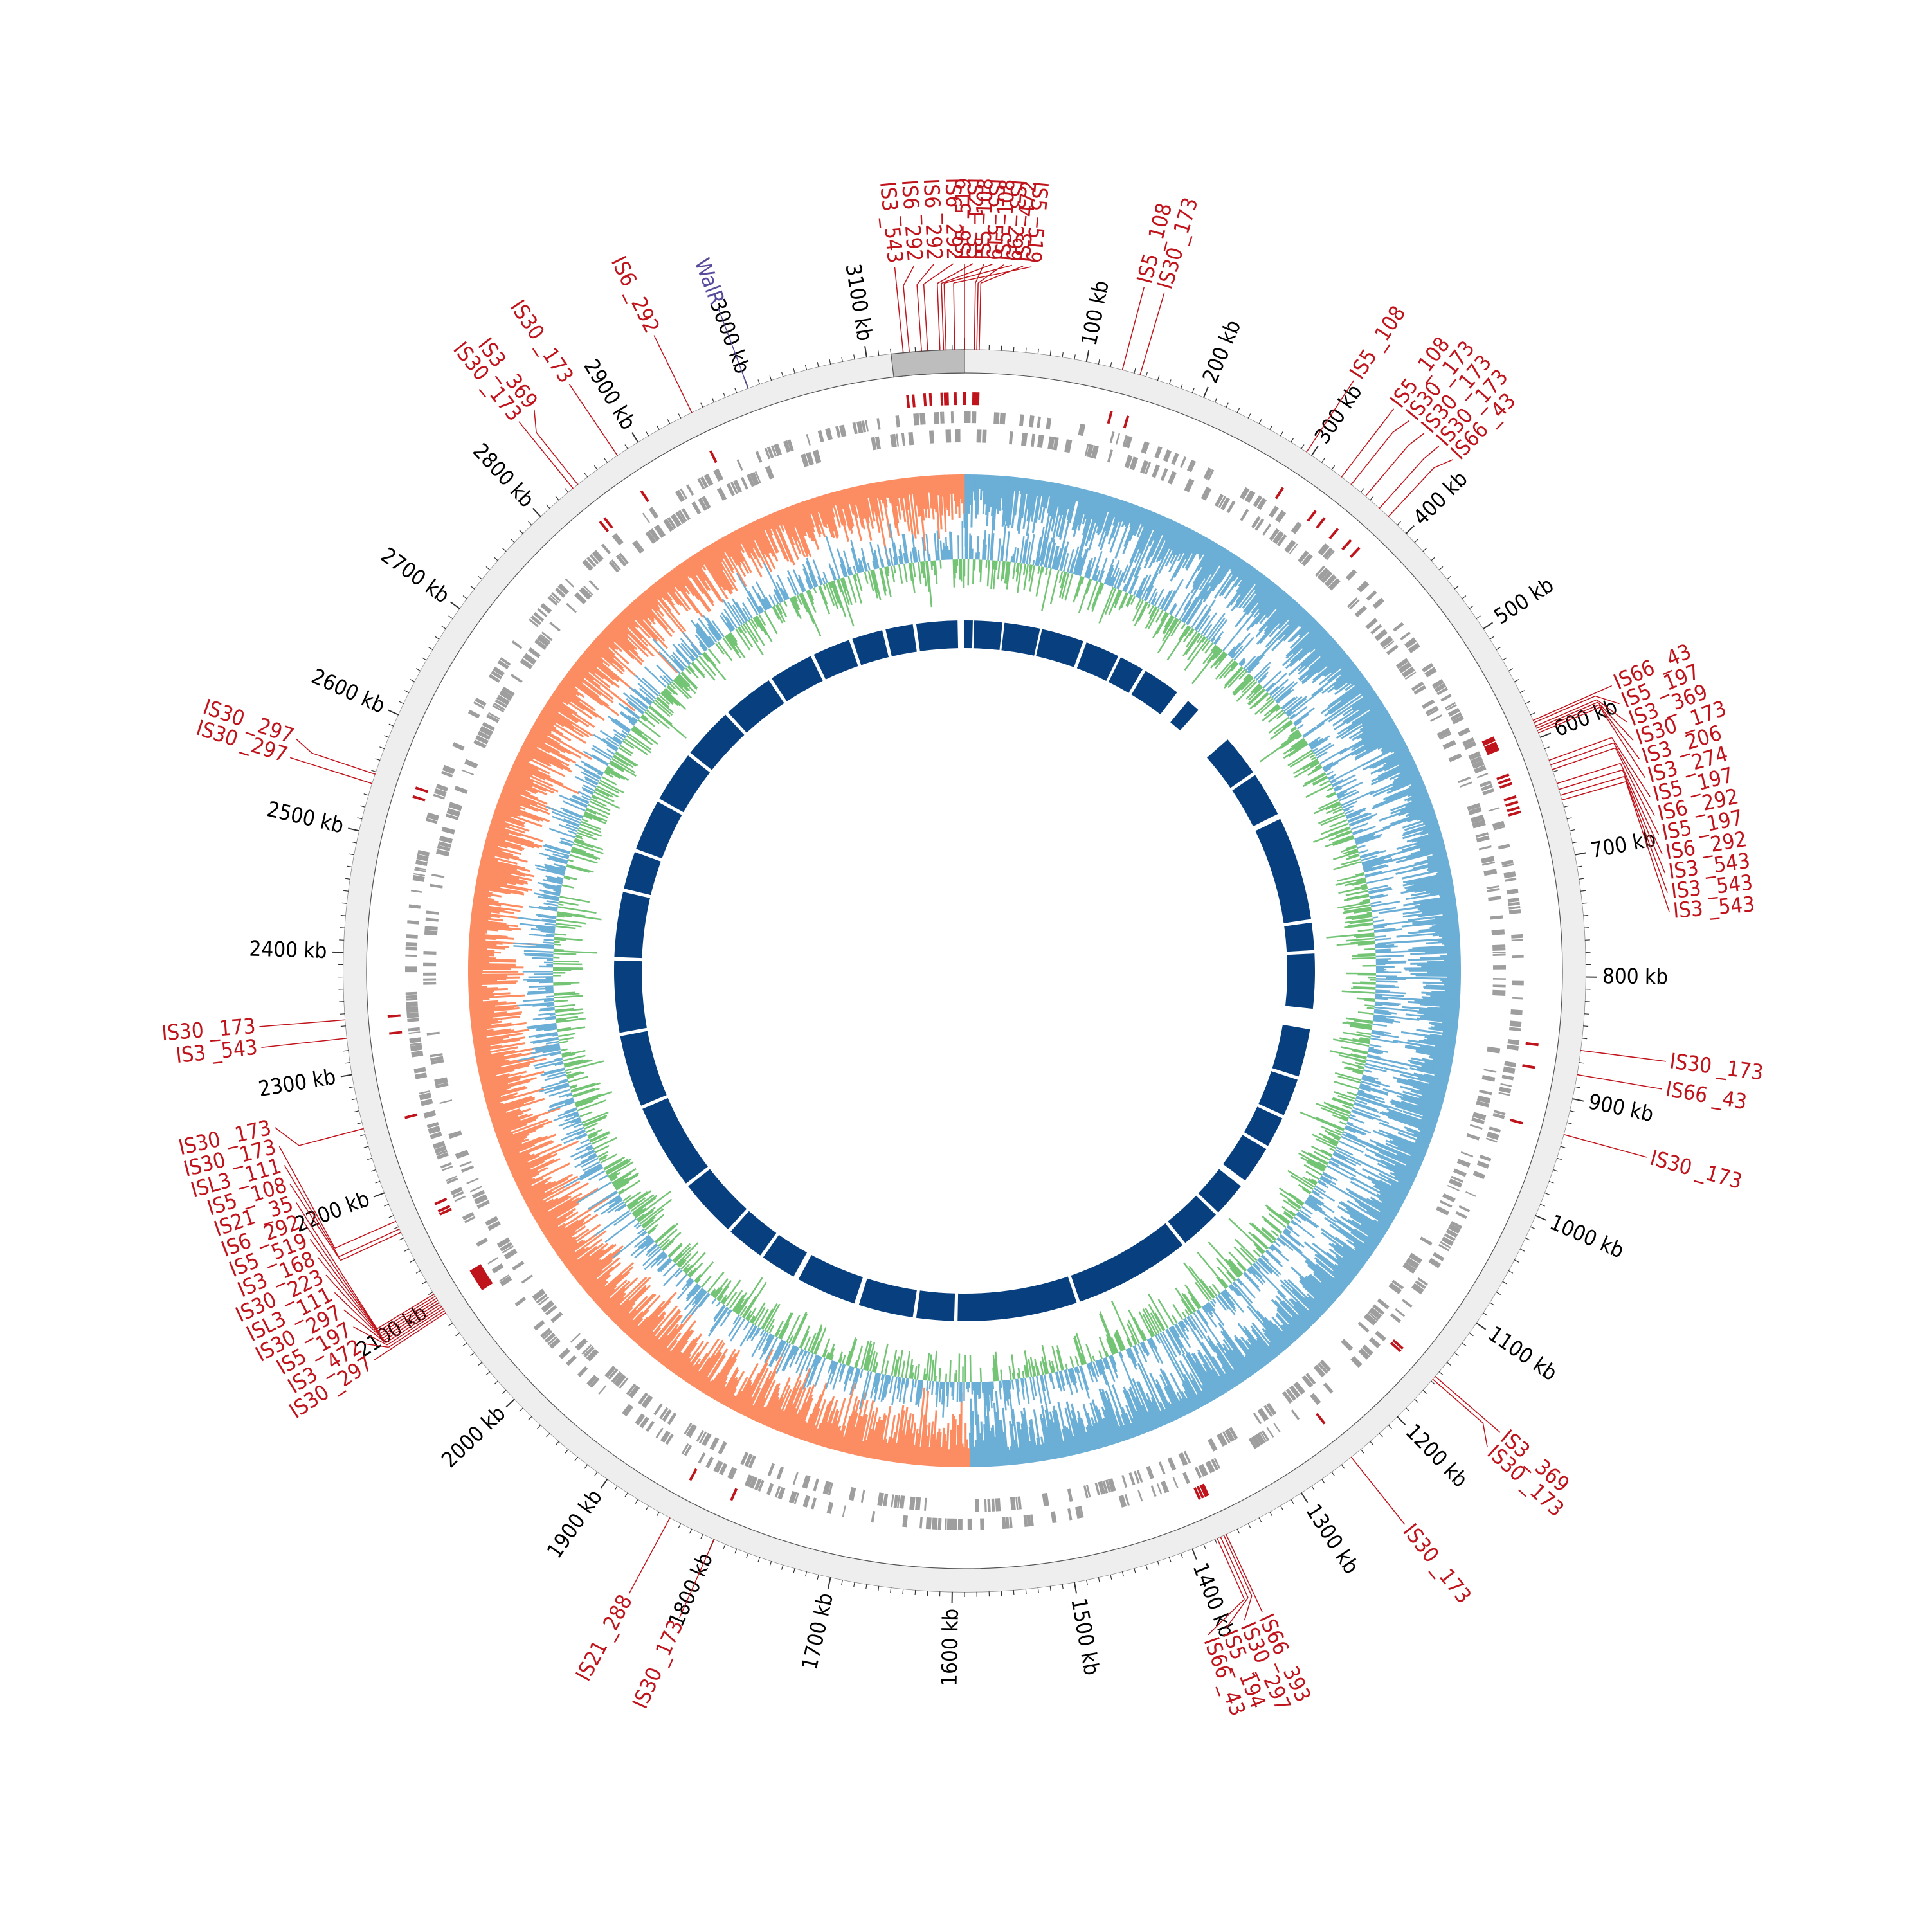 Image resolution: width=1929 pixels, height=1932 pixels. What do you see at coordinates (474, 1436) in the screenshot?
I see `scale-label: 2000 kb` at bounding box center [474, 1436].